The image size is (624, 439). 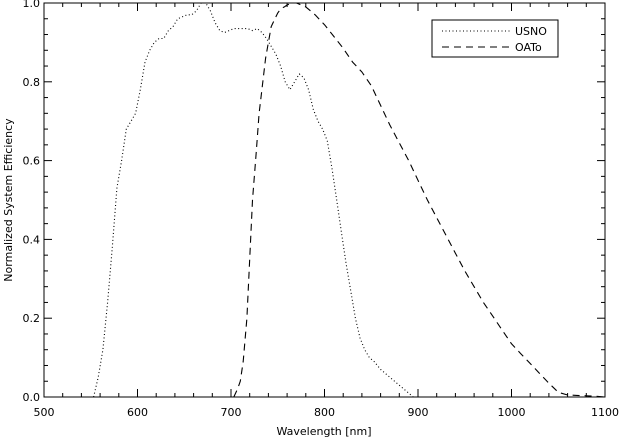 What do you see at coordinates (531, 31) in the screenshot?
I see `legend-label-usno: USNO` at bounding box center [531, 31].